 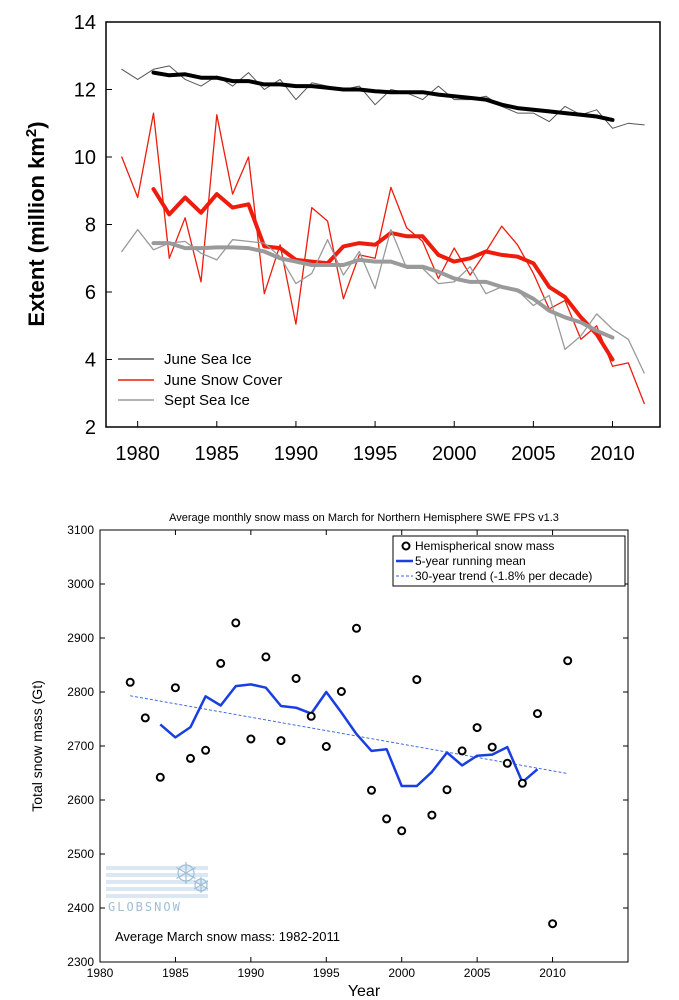 I want to click on chart2-x-tick-label: 2005, so click(x=477, y=973).